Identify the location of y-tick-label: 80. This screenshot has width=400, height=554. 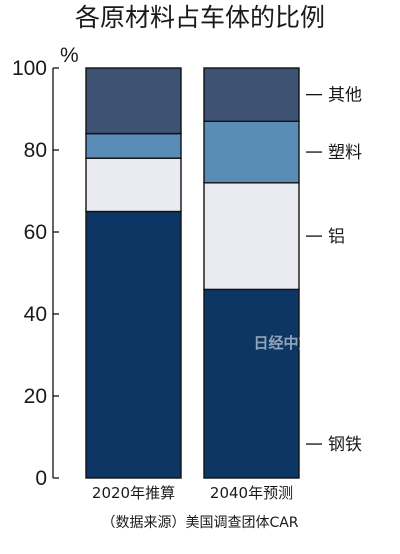
(35, 150).